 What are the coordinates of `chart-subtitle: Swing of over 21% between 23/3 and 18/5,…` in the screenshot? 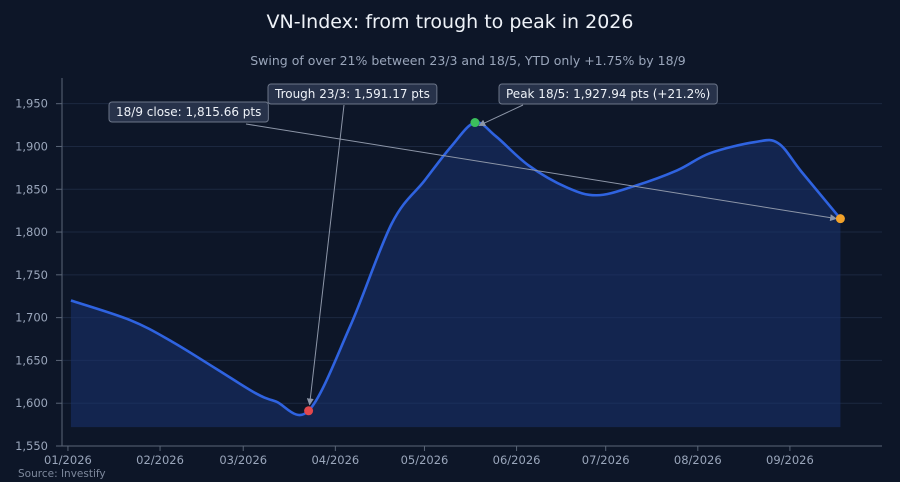 It's located at (468, 60).